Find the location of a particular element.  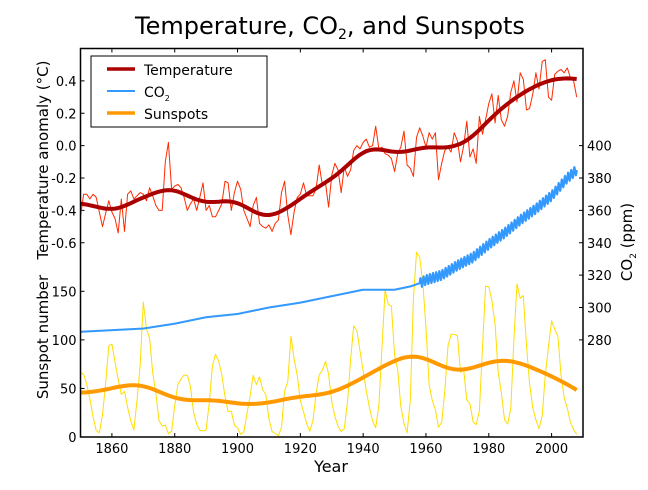

x-tick-label: 2000 is located at coordinates (551, 449).